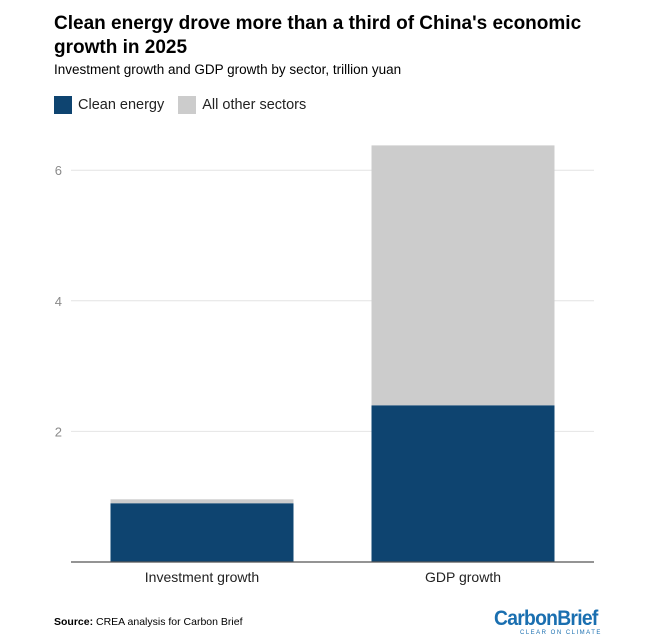 Image resolution: width=651 pixels, height=641 pixels. I want to click on bar-other-sectors-gdp, so click(463, 275).